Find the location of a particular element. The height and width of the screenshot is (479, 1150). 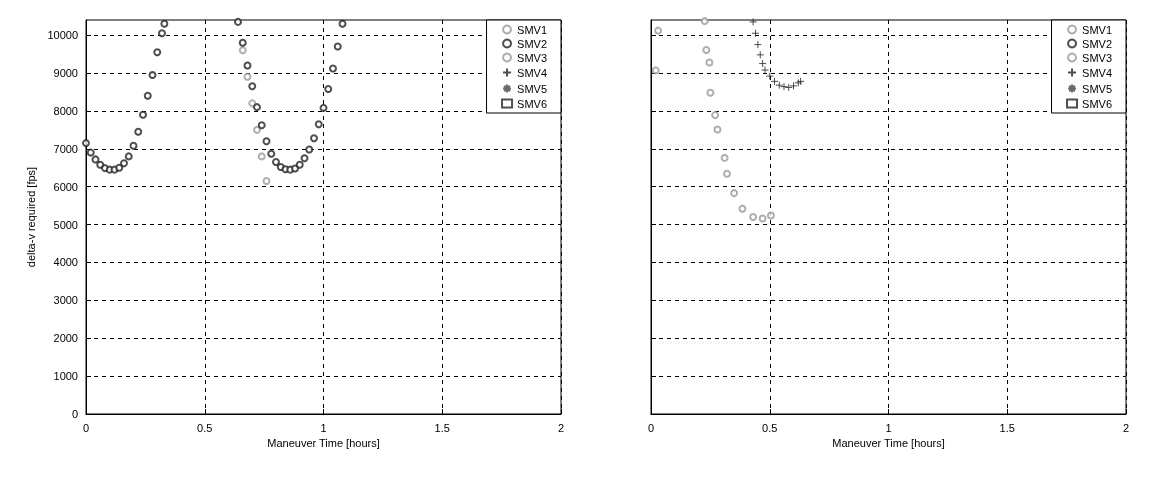

y-tick-label: 3000 is located at coordinates (65, 300).